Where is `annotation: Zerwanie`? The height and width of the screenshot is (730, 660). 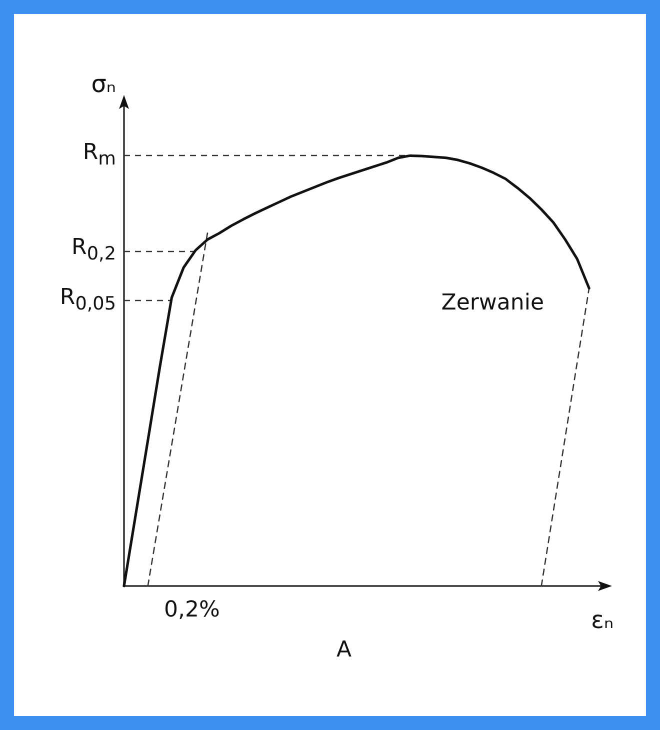 annotation: Zerwanie is located at coordinates (492, 303).